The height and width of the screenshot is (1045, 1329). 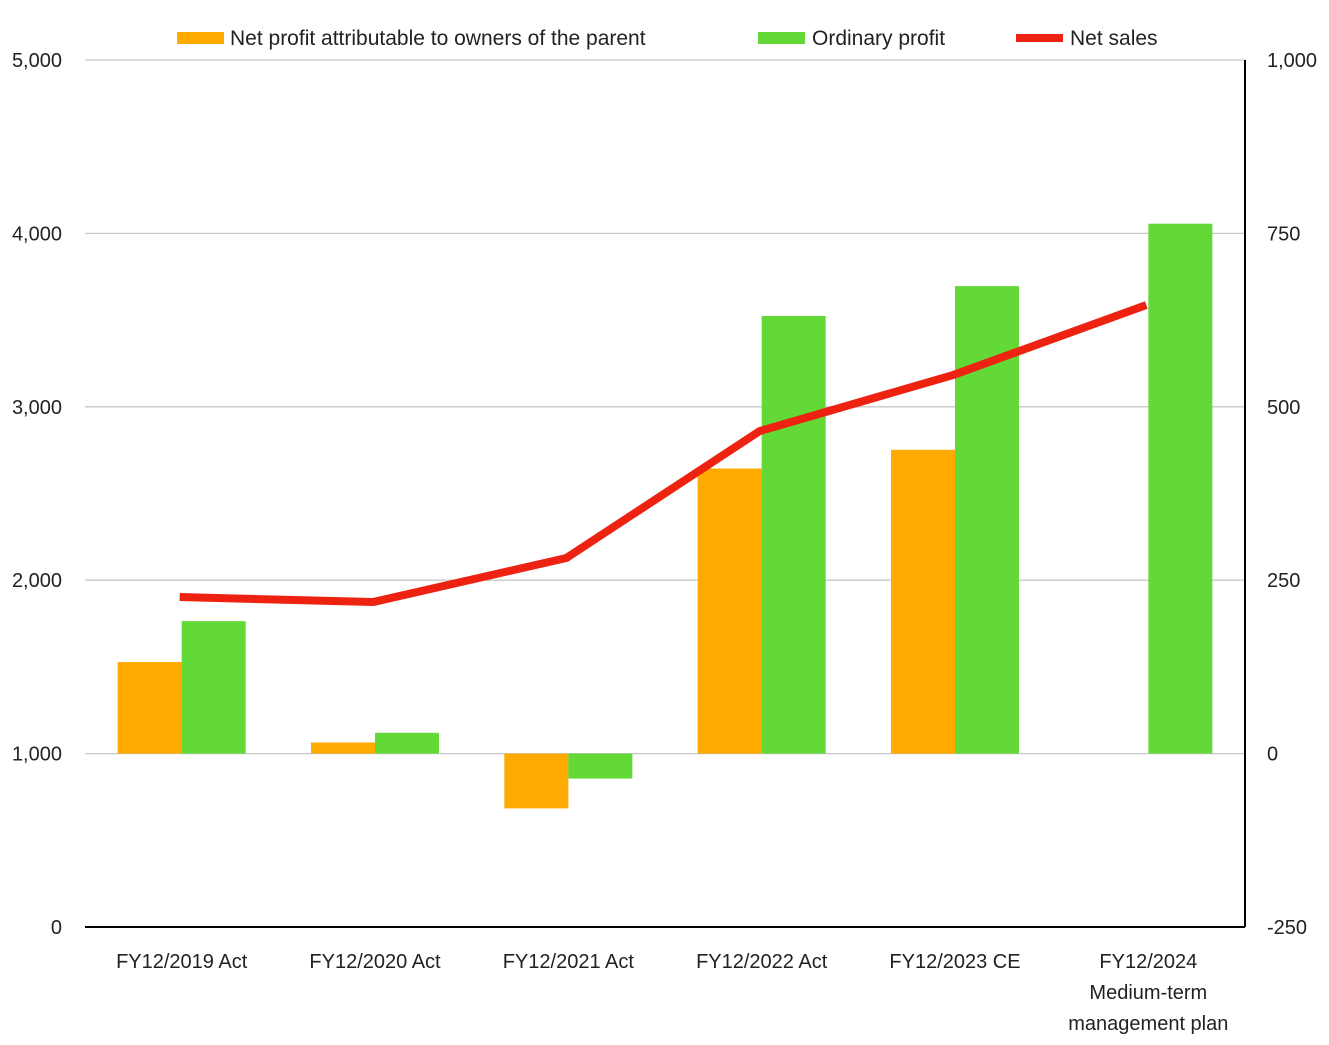 I want to click on category-label: FY12/2019 Act, so click(x=182, y=962).